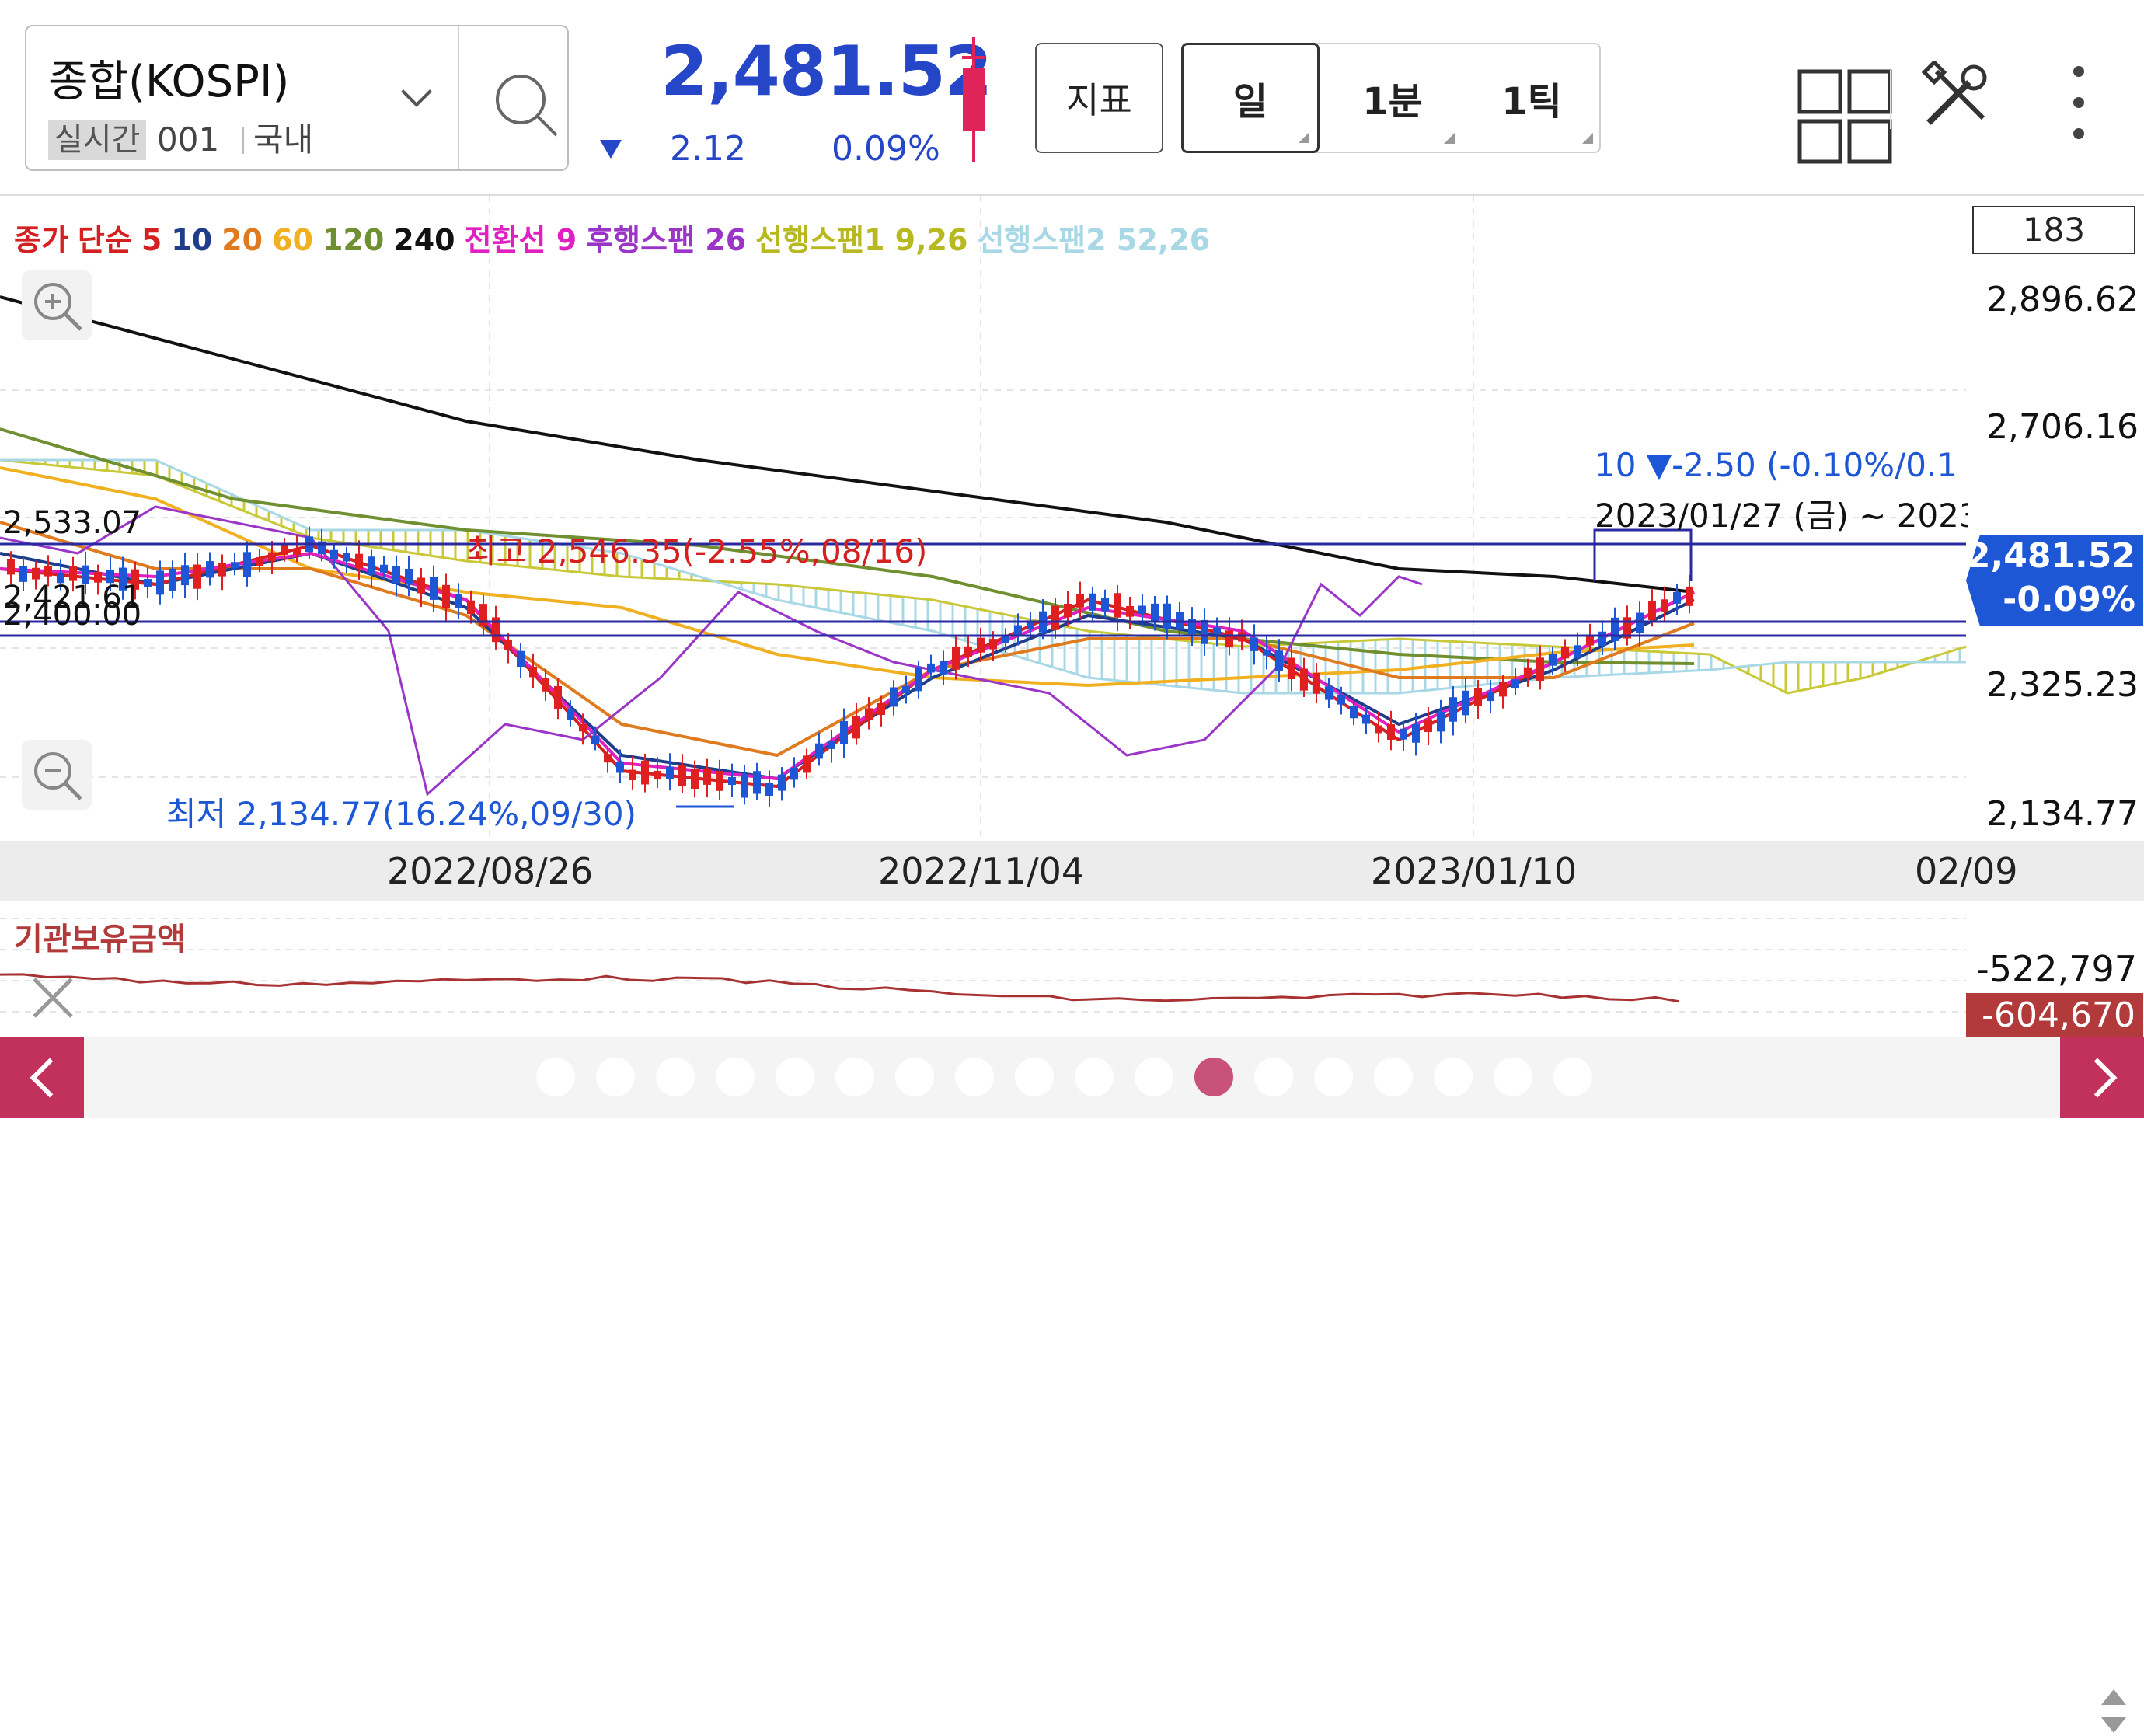 Image resolution: width=2144 pixels, height=1736 pixels. What do you see at coordinates (1967, 871) in the screenshot?
I see `x-axis-label: 02/09` at bounding box center [1967, 871].